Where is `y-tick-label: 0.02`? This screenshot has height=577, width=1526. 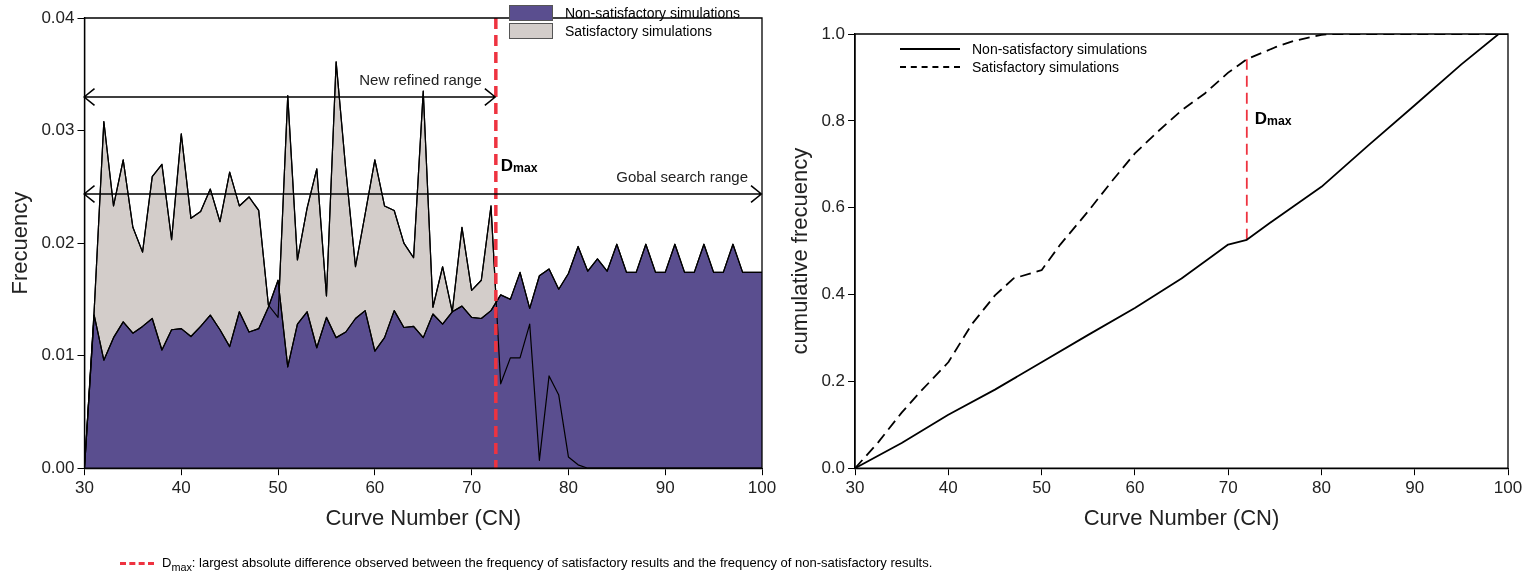
y-tick-label: 0.02 is located at coordinates (58, 242).